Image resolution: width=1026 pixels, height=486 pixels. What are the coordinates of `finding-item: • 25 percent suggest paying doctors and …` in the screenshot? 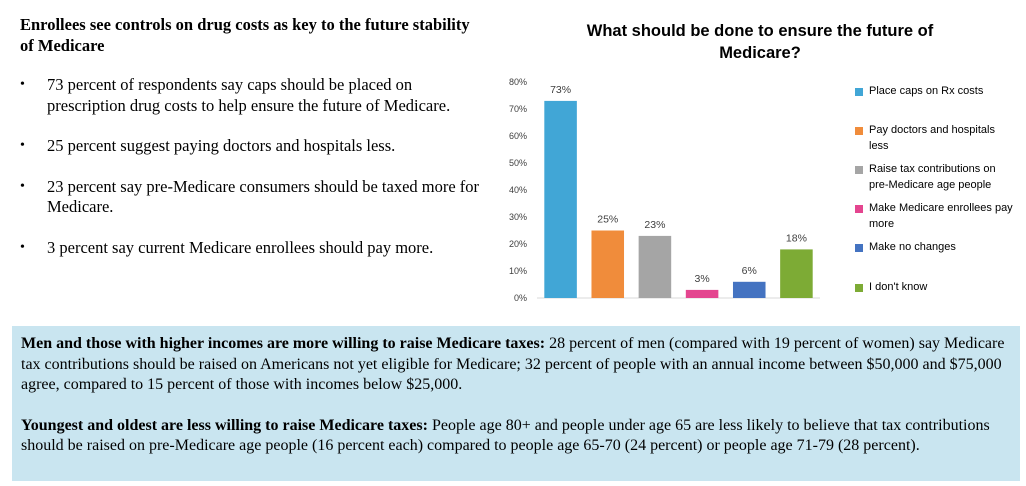 It's located at (252, 146).